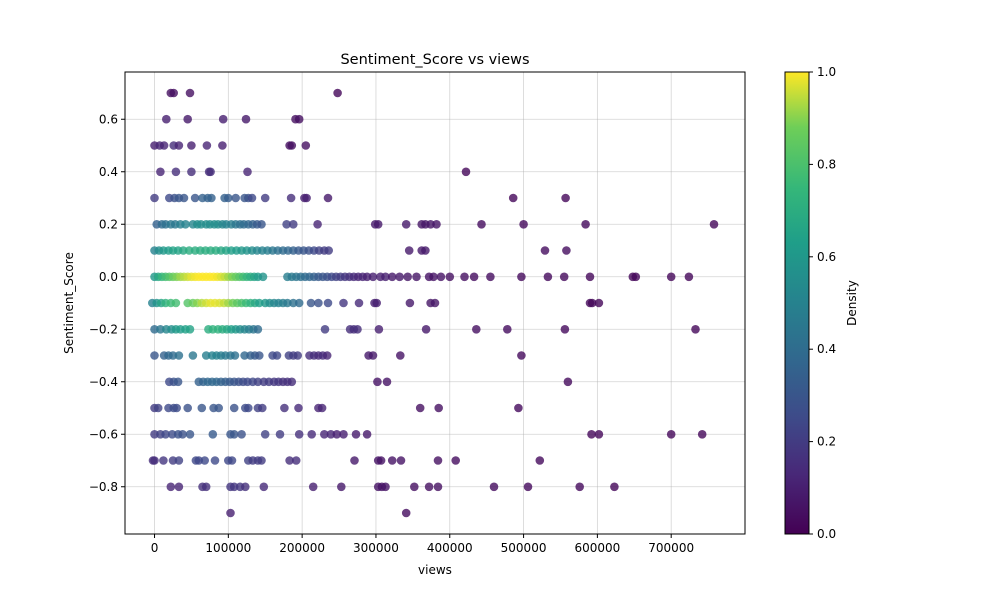 The image size is (1000, 600). What do you see at coordinates (826, 349) in the screenshot?
I see `colorbar-tick-label: 0.4` at bounding box center [826, 349].